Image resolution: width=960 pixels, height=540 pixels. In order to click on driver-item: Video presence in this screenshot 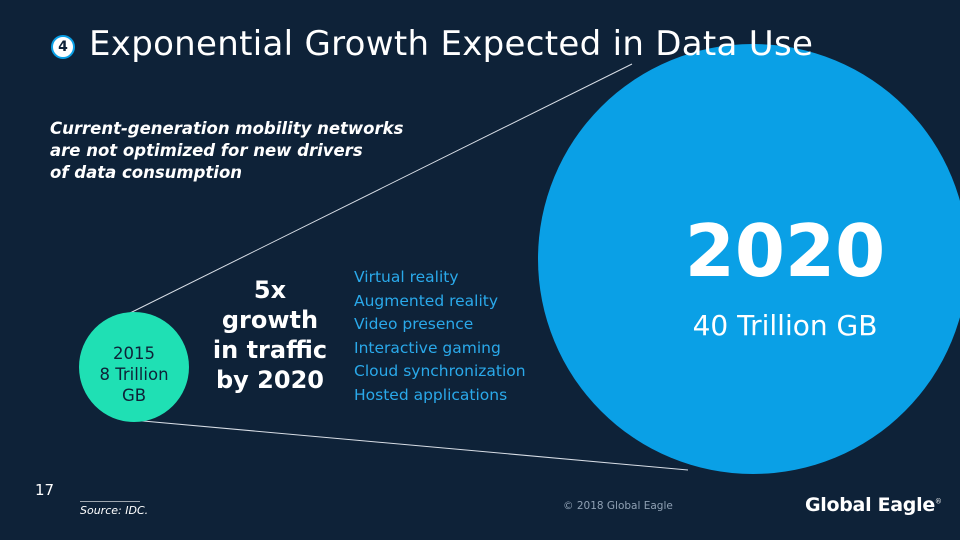, I will do `click(414, 324)`.